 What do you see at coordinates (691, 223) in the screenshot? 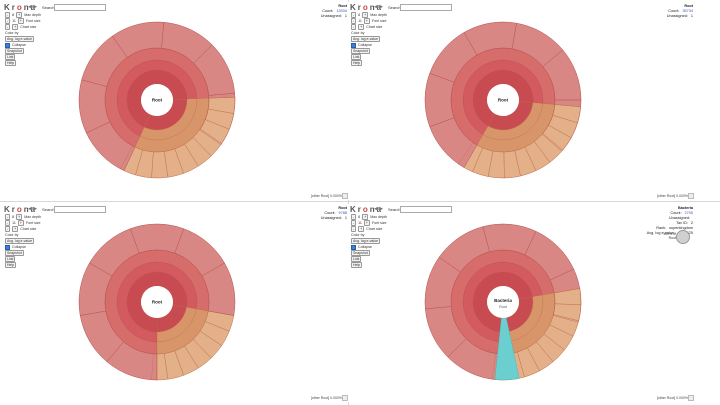
I see `detail-value: 2` at bounding box center [691, 223].